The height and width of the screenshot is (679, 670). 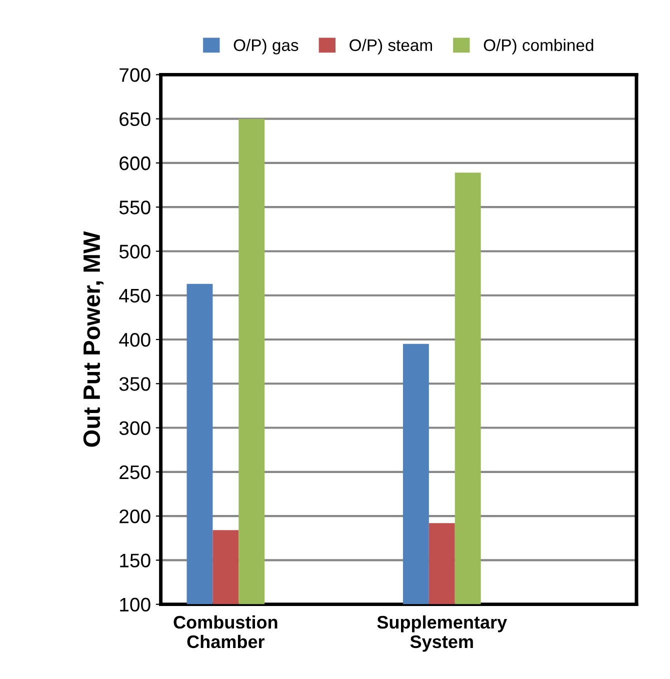 What do you see at coordinates (134, 295) in the screenshot?
I see `y-tick-label: 450` at bounding box center [134, 295].